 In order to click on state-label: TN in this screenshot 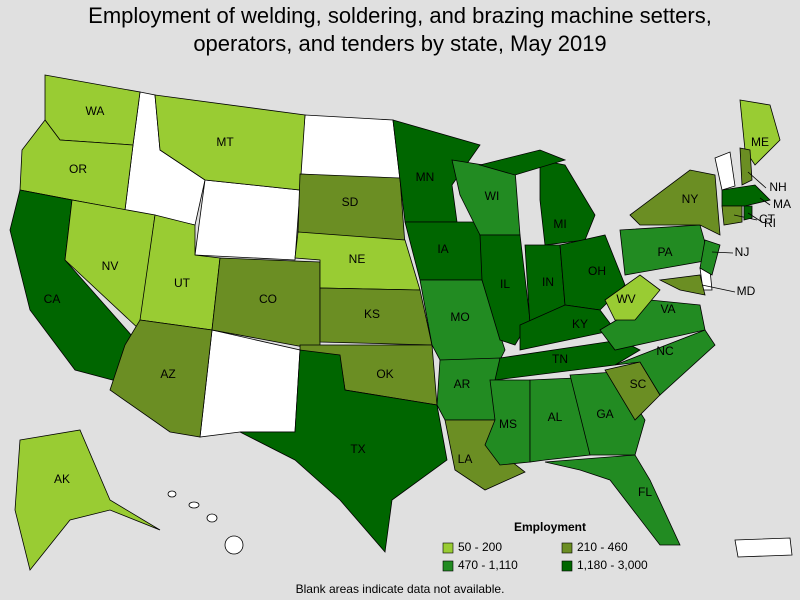, I will do `click(560, 359)`.